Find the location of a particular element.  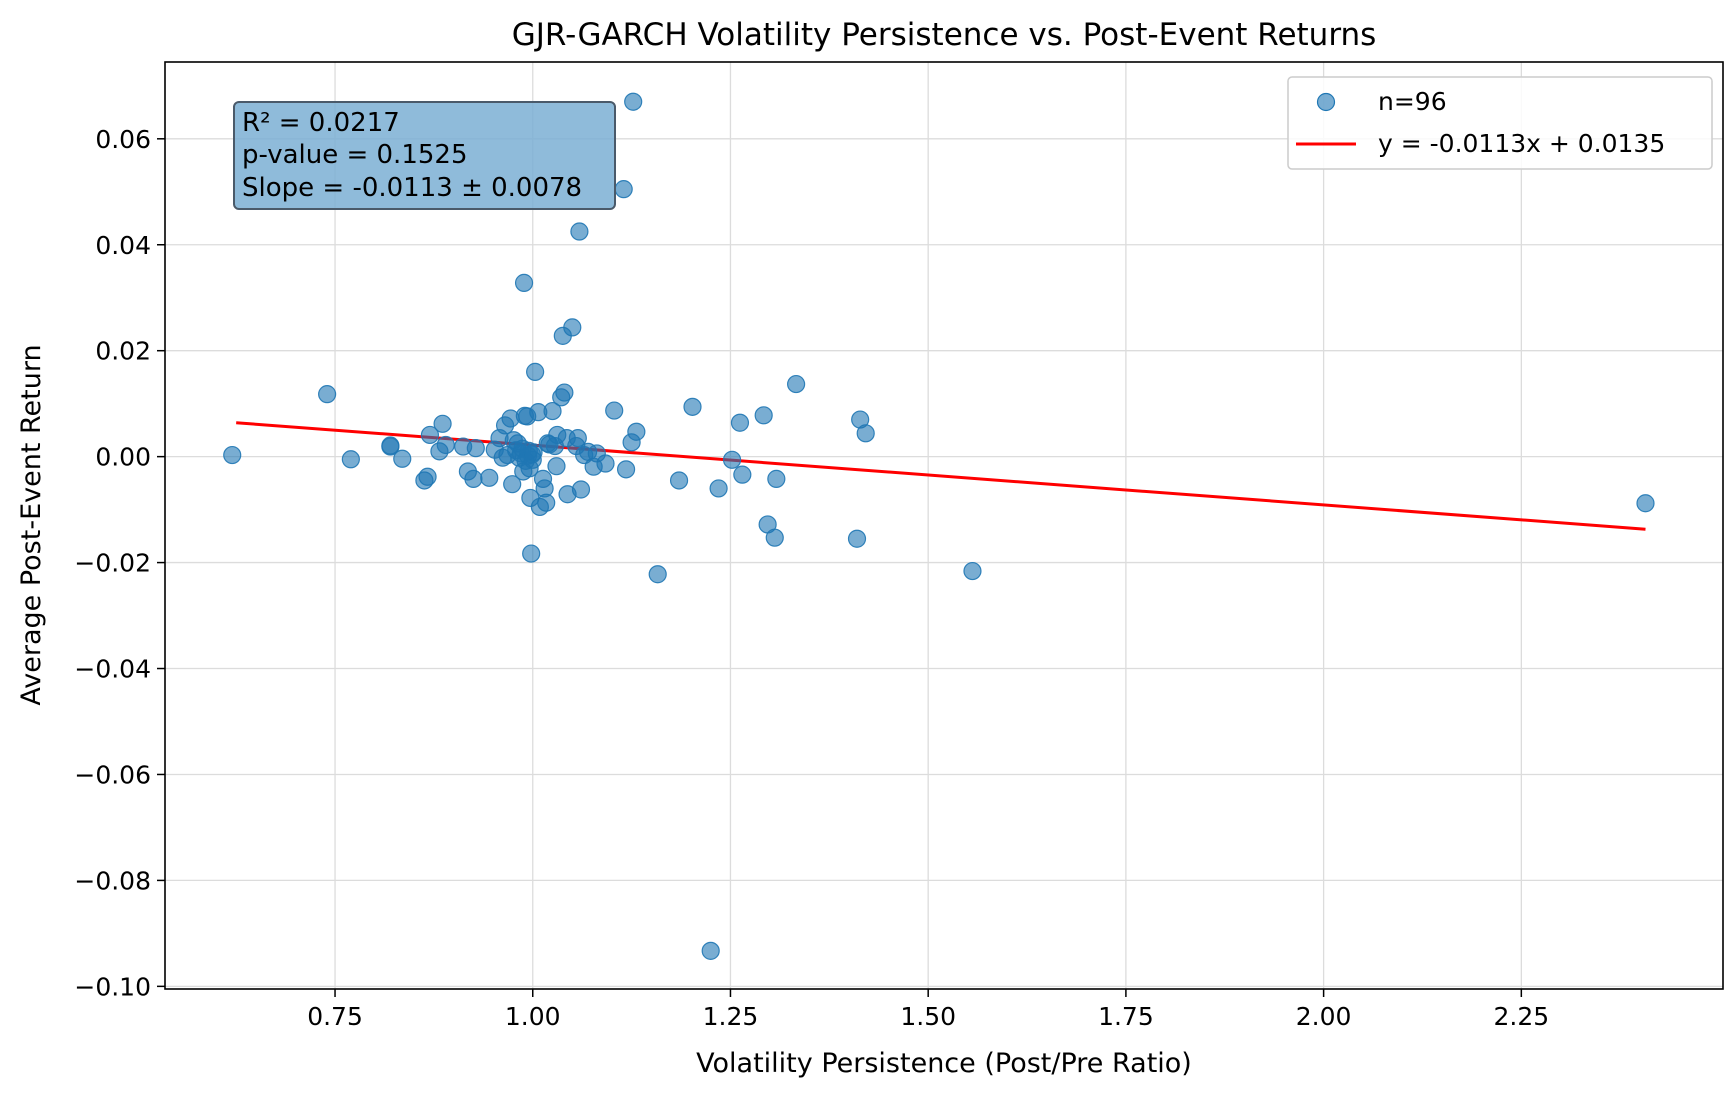

stats-box-background is located at coordinates (424, 155).